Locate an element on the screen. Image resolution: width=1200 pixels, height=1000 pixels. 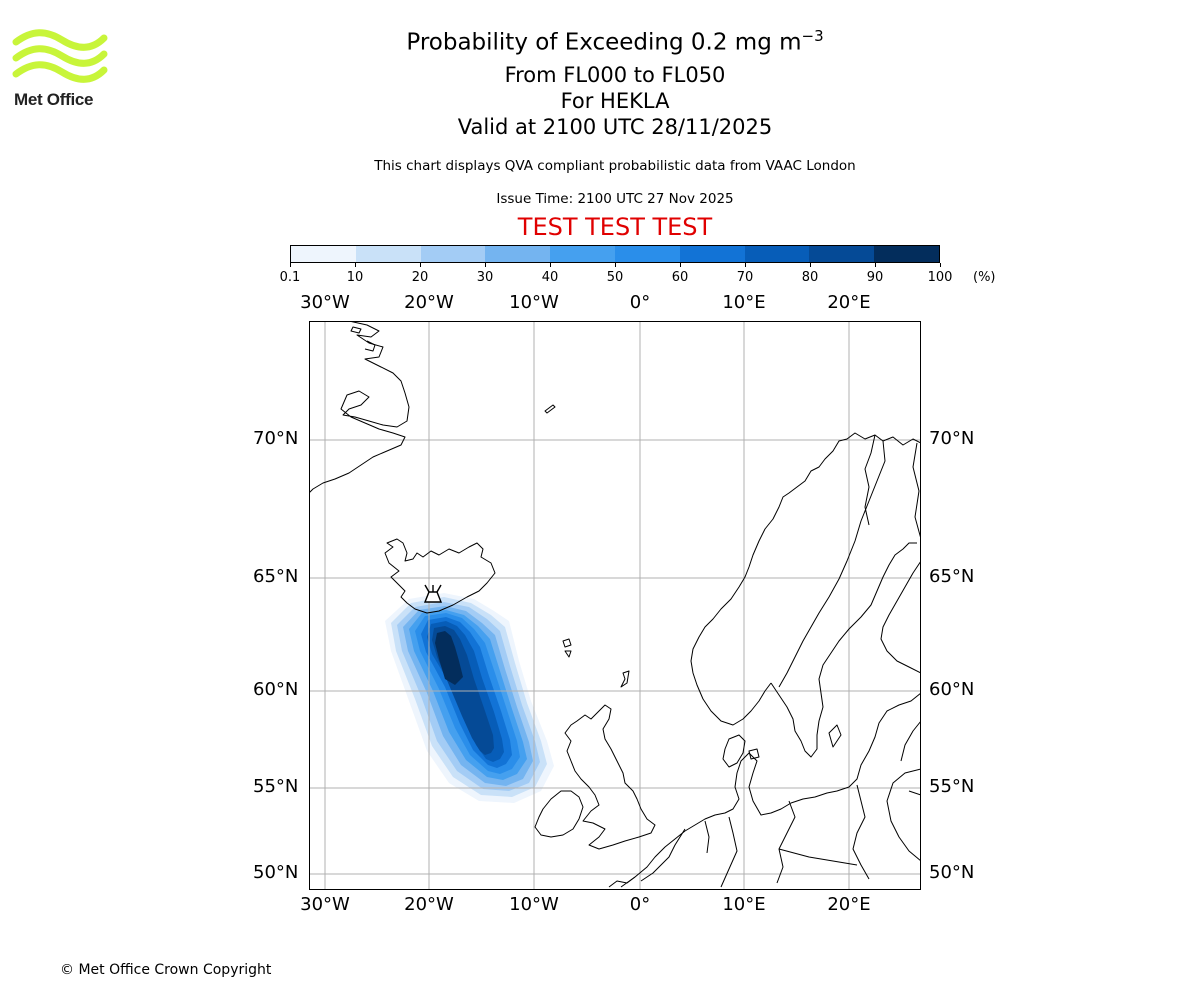
lon-label-bottom-30w: 30°W is located at coordinates (325, 904).